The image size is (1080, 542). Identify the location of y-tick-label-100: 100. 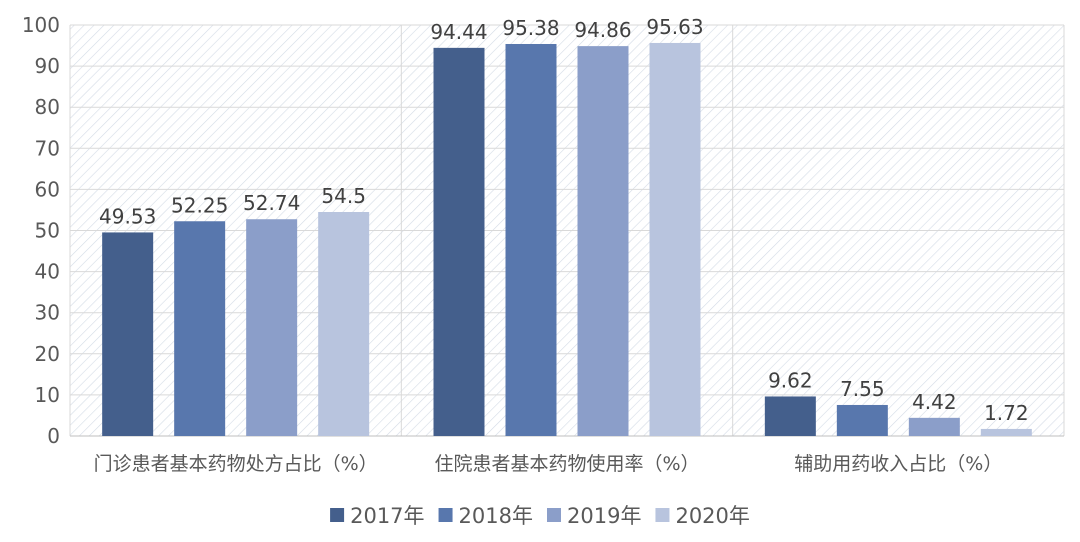
(41, 25).